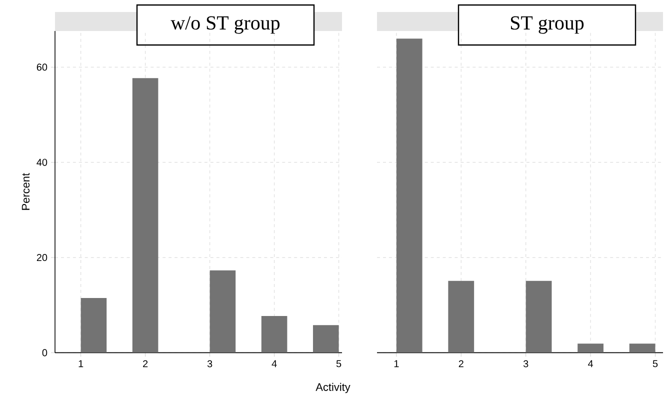 This screenshot has width=666, height=400. I want to click on y-tick-label: 0, so click(45, 352).